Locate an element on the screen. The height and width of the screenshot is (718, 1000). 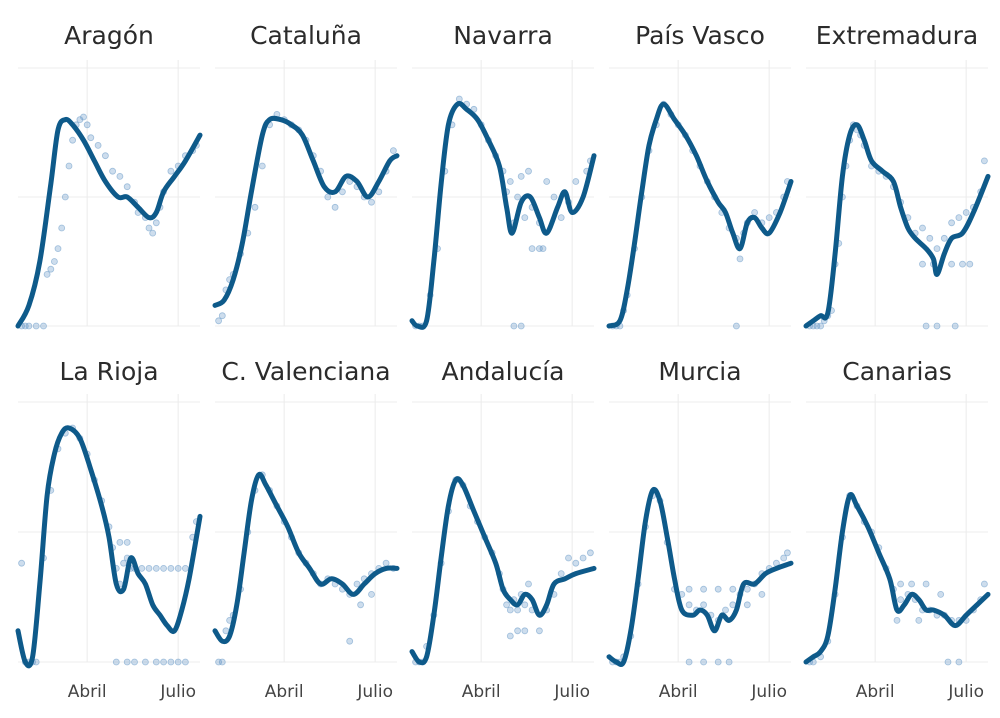
panel-andalucia: Andalucía Abril Julio is located at coordinates (503, 529).